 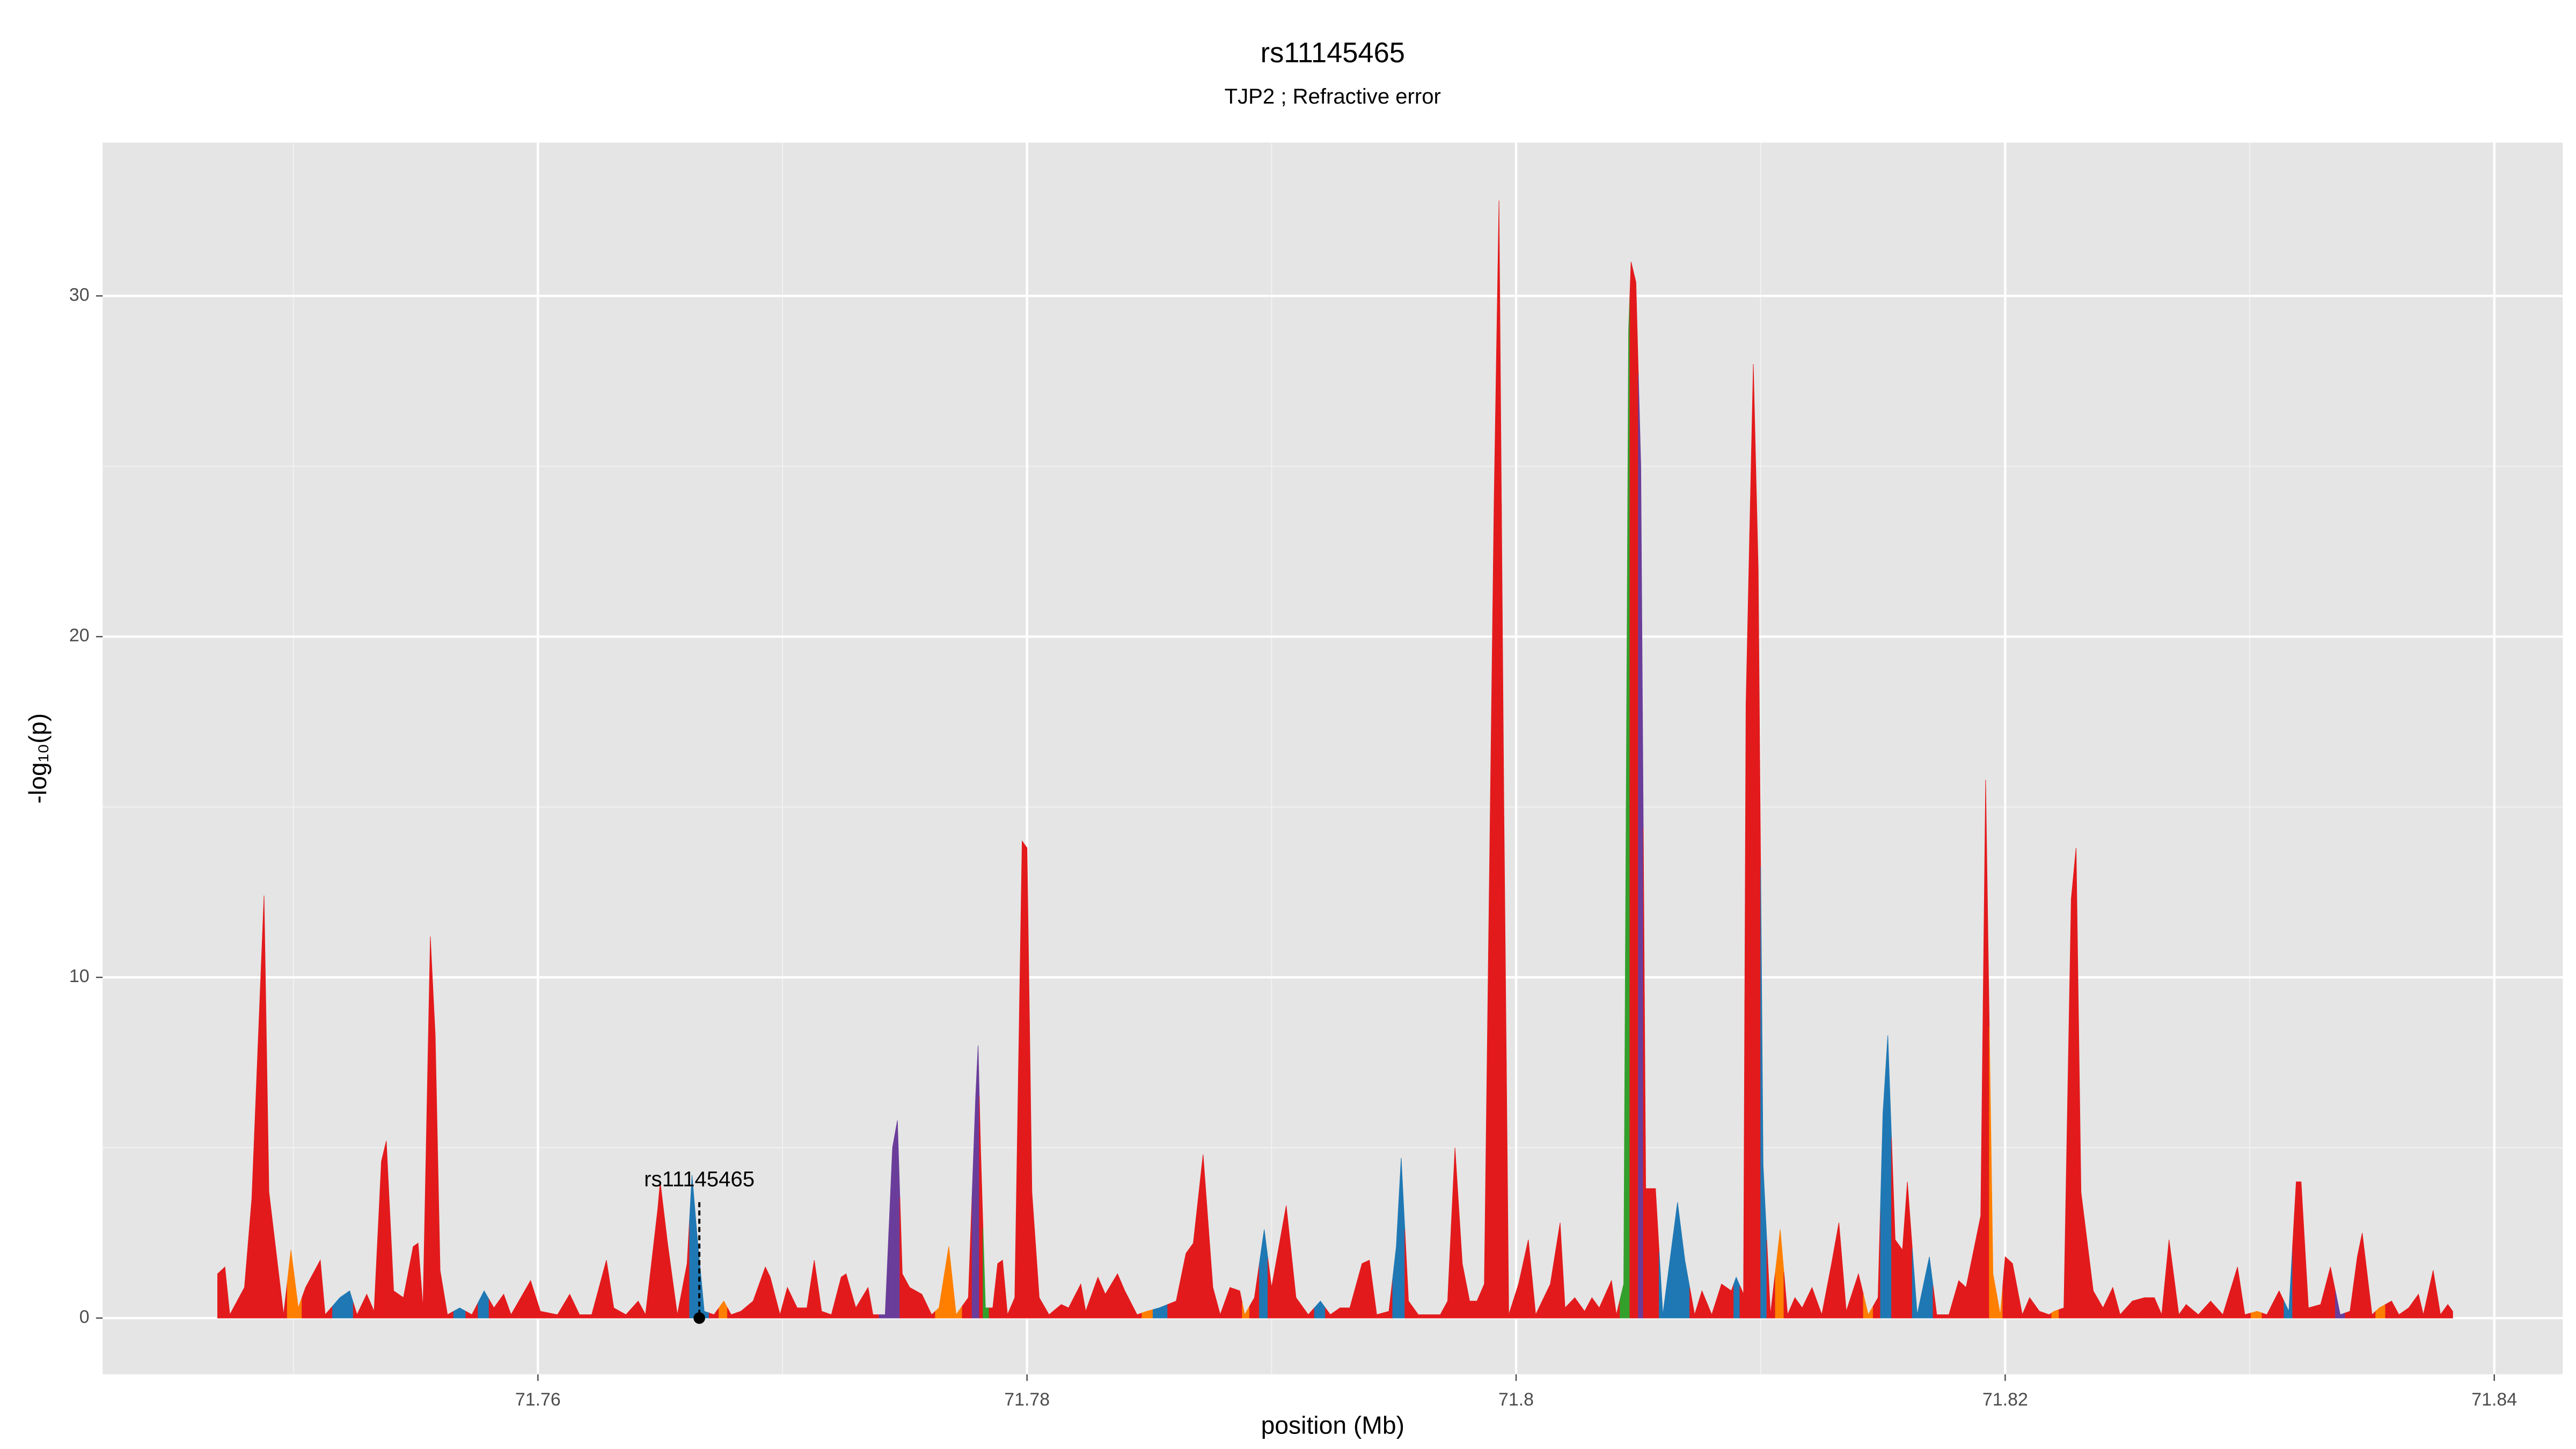 I want to click on x-tick-label: 71.76, so click(x=538, y=1399).